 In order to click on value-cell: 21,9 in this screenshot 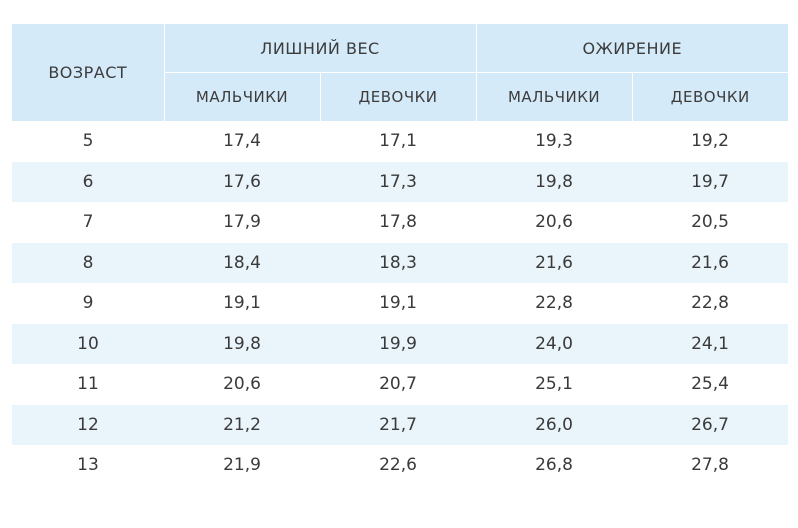, I will do `click(242, 465)`.